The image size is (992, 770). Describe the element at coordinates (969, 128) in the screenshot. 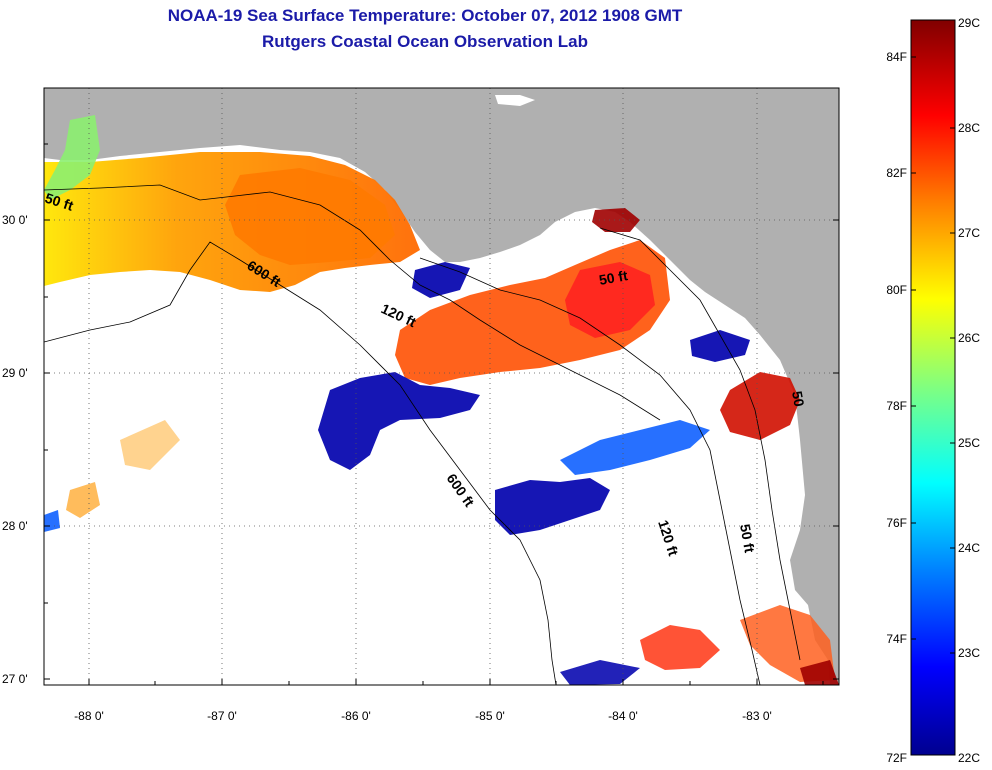

I see `colorbar-celsius-label: 28C` at that location.